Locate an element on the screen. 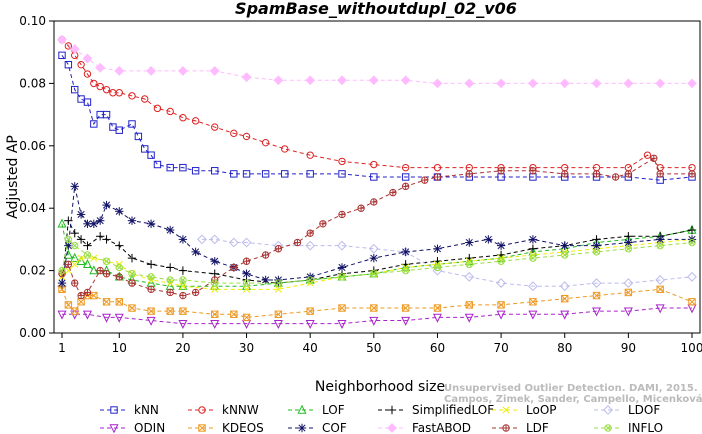  legend-item-knn: kNN is located at coordinates (129, 410).